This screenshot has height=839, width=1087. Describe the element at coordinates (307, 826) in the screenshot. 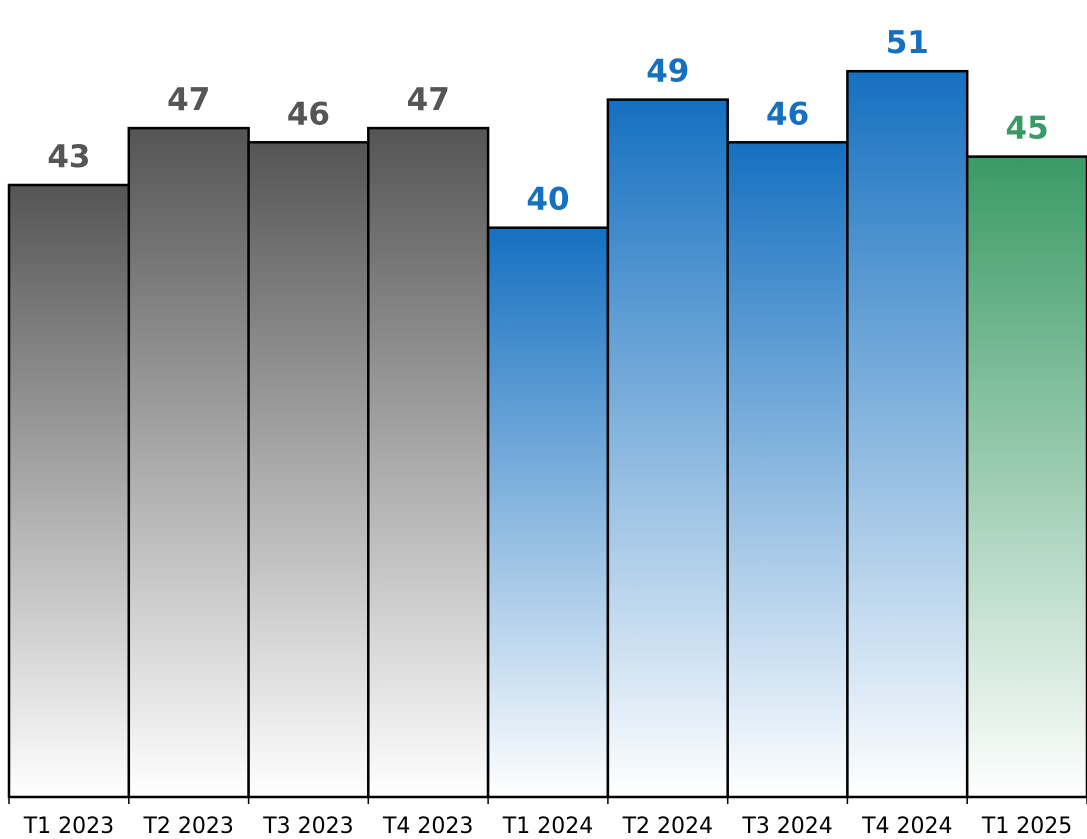

I see `x-tick-label: T3 2023` at that location.